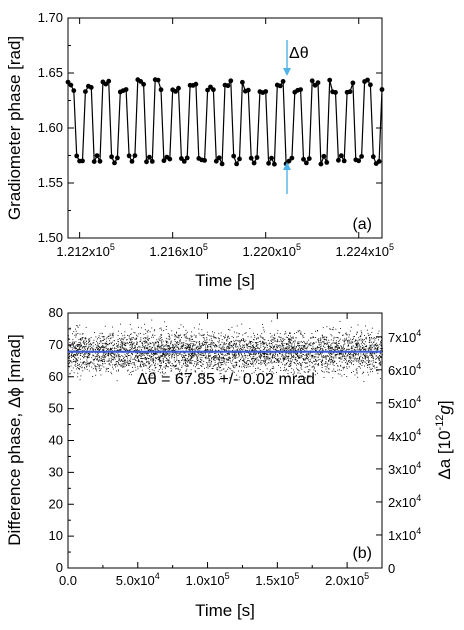  I want to click on panel-a-x-axis-label: Time [s], so click(225, 280).